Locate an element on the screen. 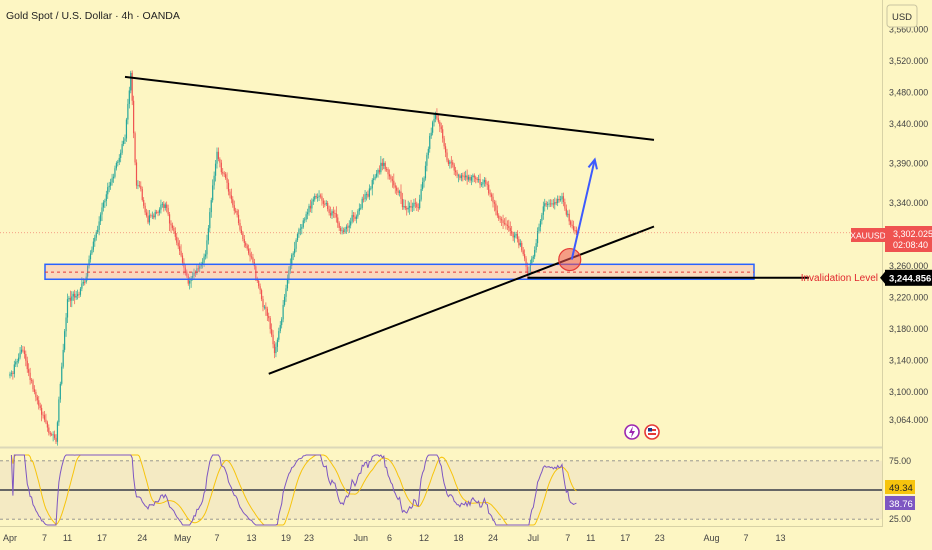  us-flag-event-icon is located at coordinates (652, 432).